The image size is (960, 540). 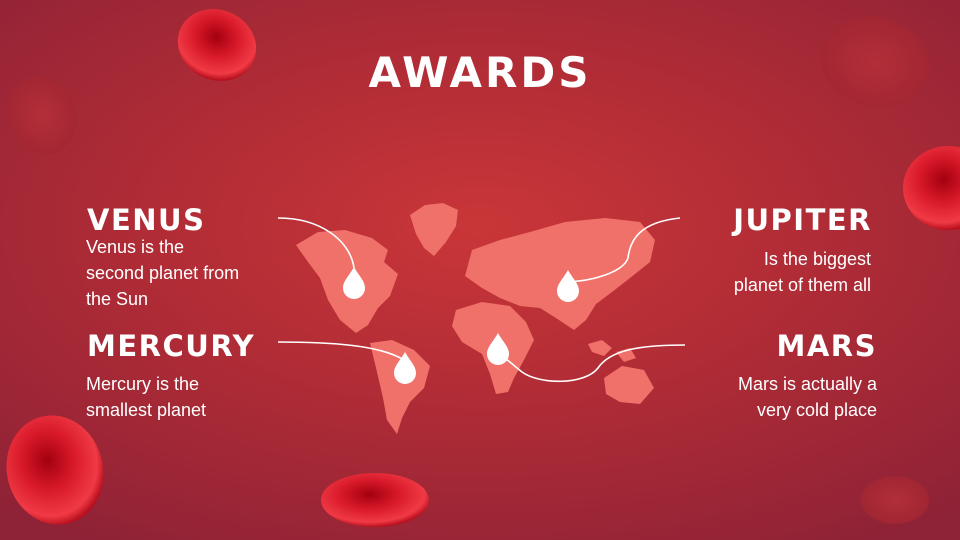 What do you see at coordinates (146, 397) in the screenshot?
I see `mercury-description: Mercury is the smallest planet` at bounding box center [146, 397].